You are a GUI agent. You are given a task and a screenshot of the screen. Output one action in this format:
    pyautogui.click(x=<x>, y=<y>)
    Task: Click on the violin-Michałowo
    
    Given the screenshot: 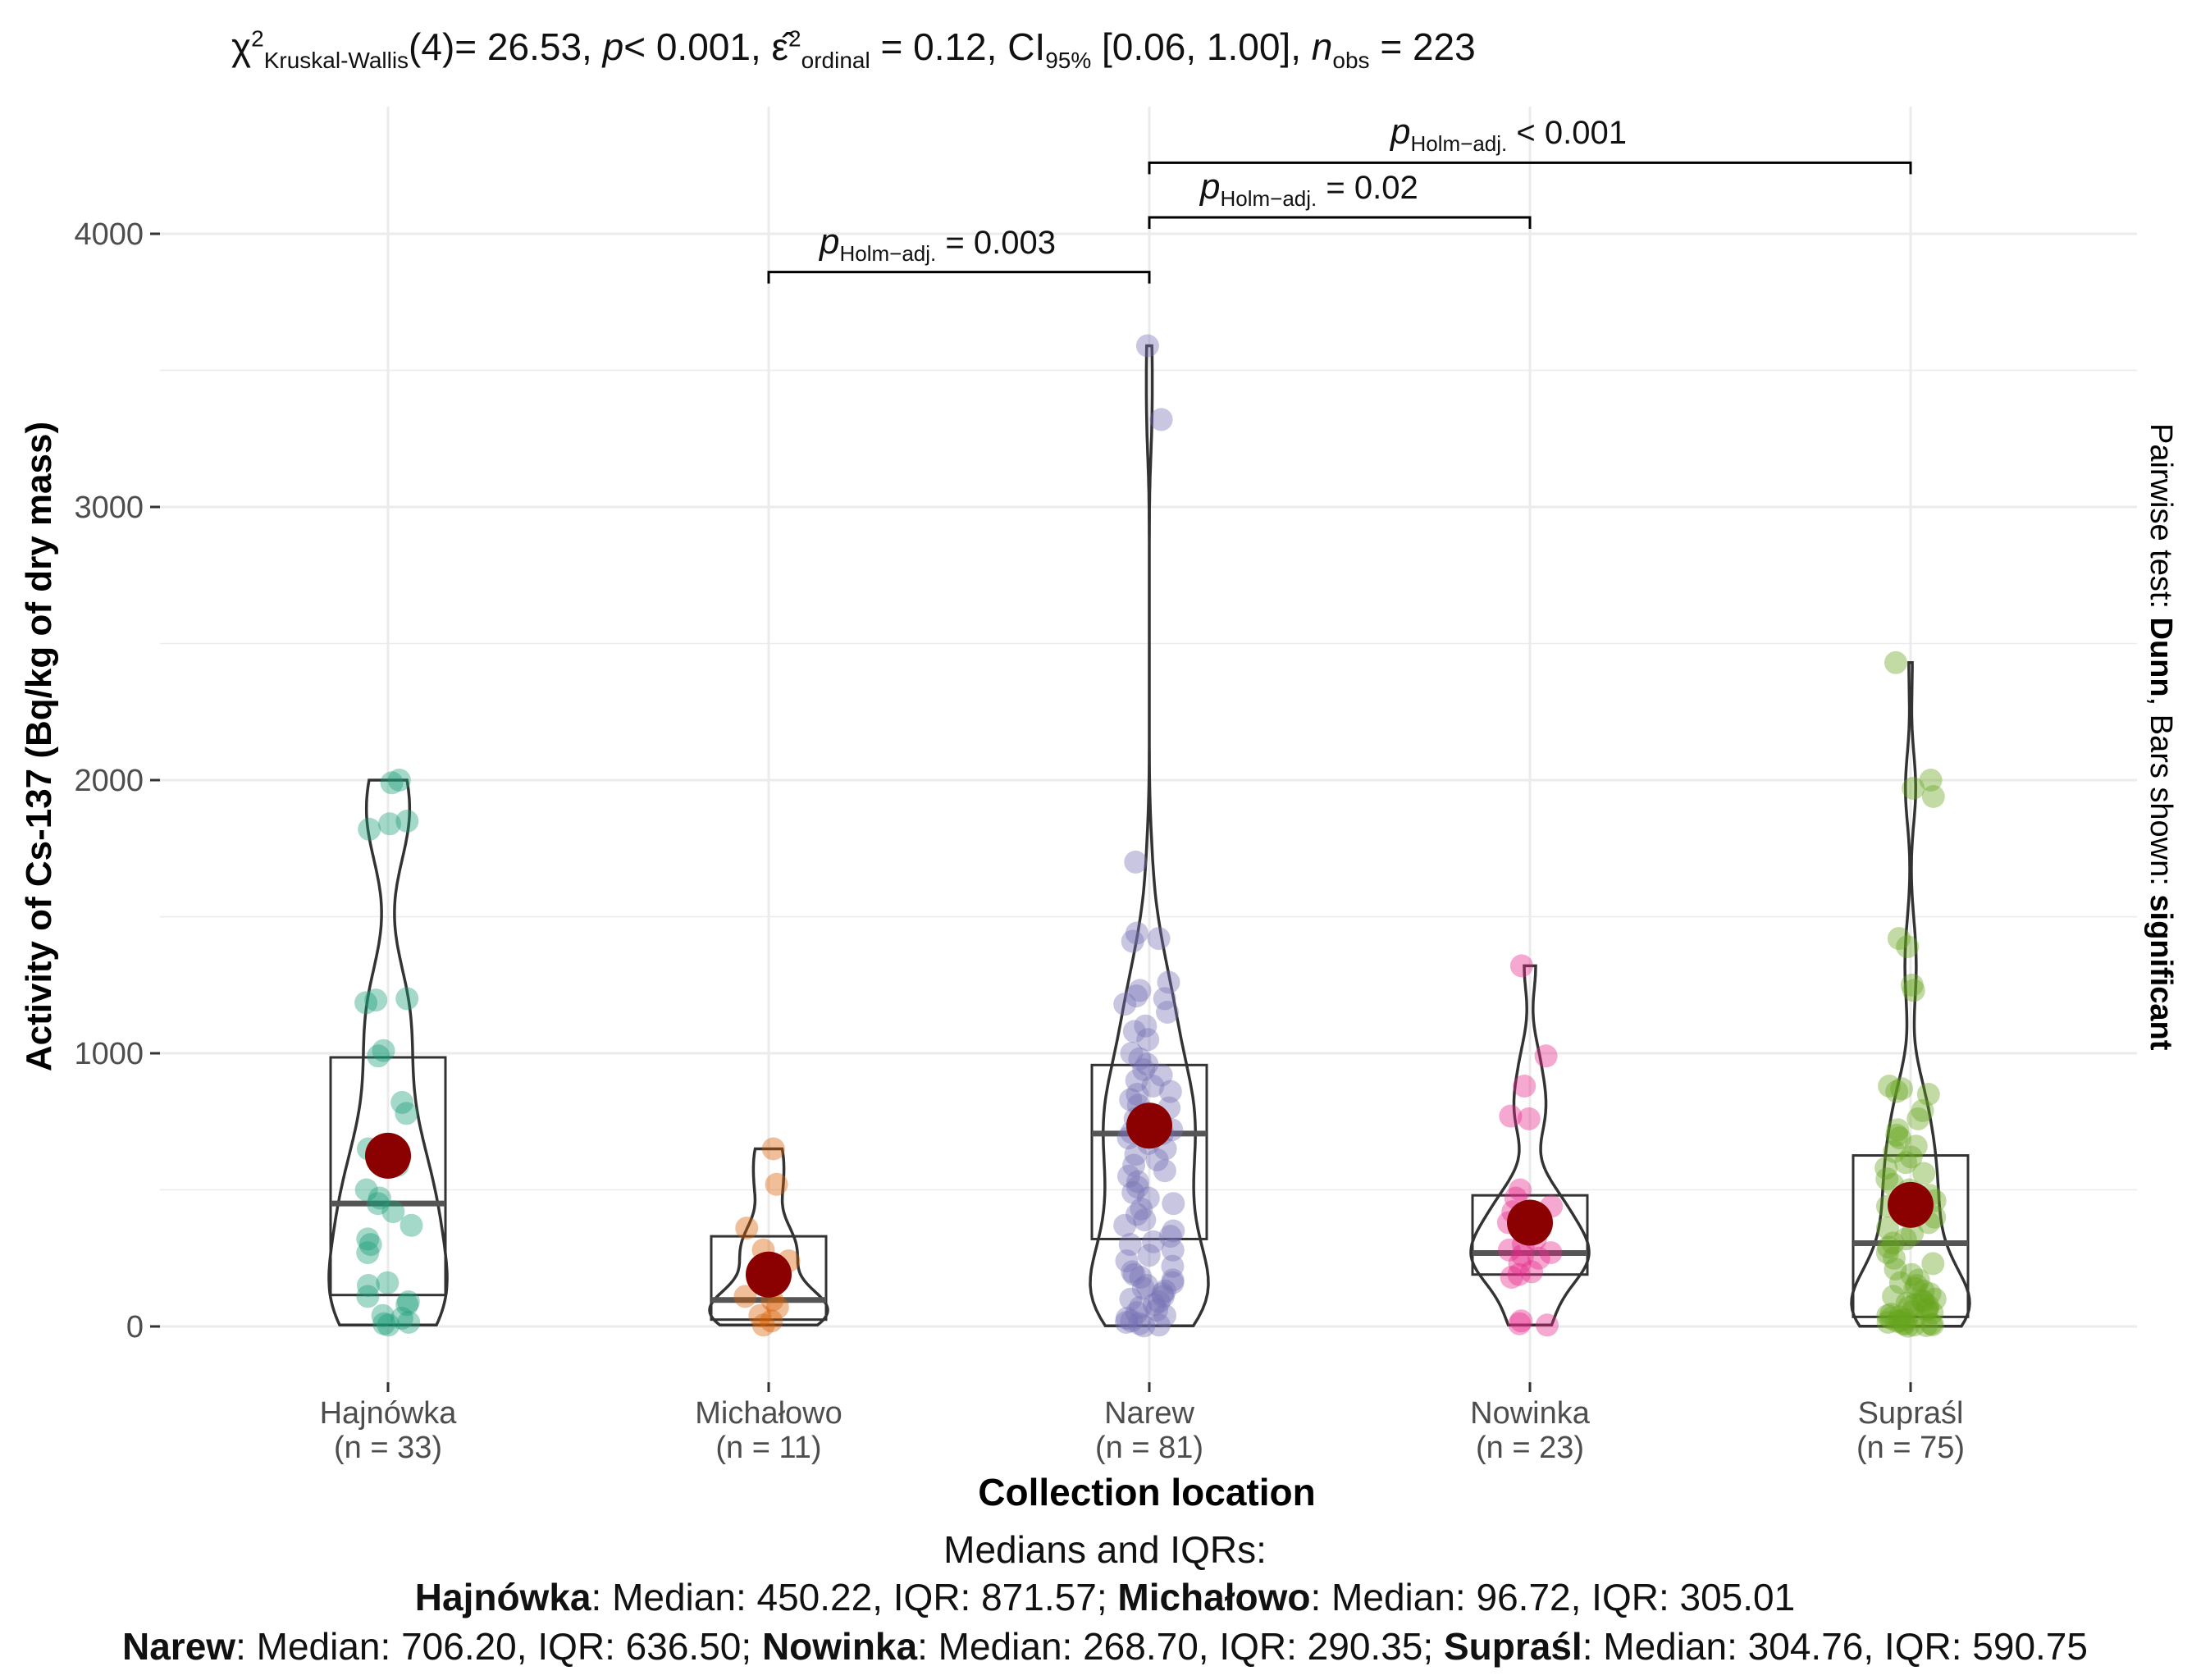 What is the action you would take?
    pyautogui.click(x=769, y=1237)
    